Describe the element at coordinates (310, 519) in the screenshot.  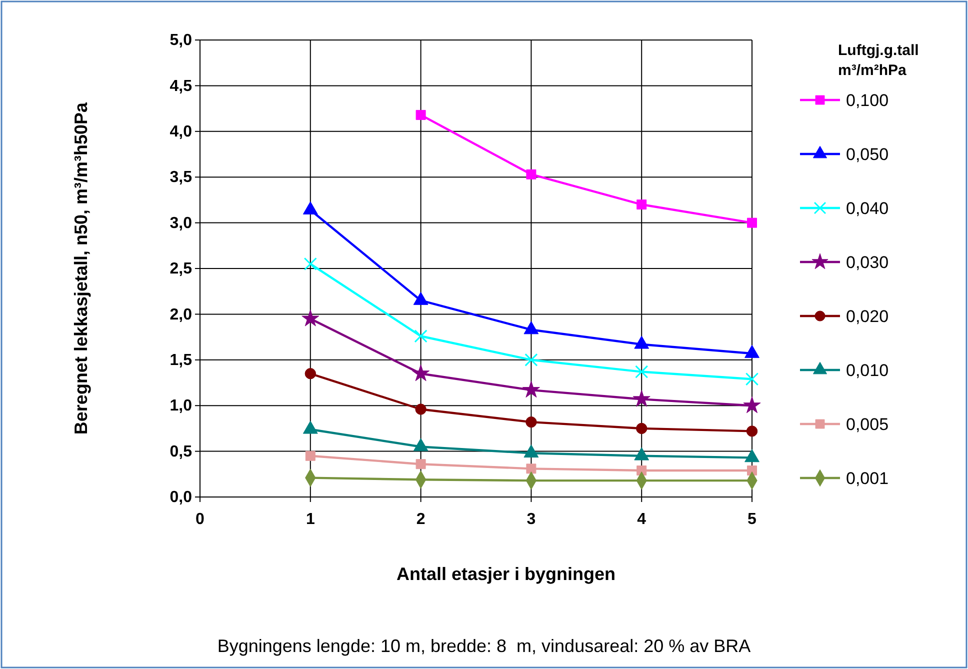
I see `x-tick-label: 1` at that location.